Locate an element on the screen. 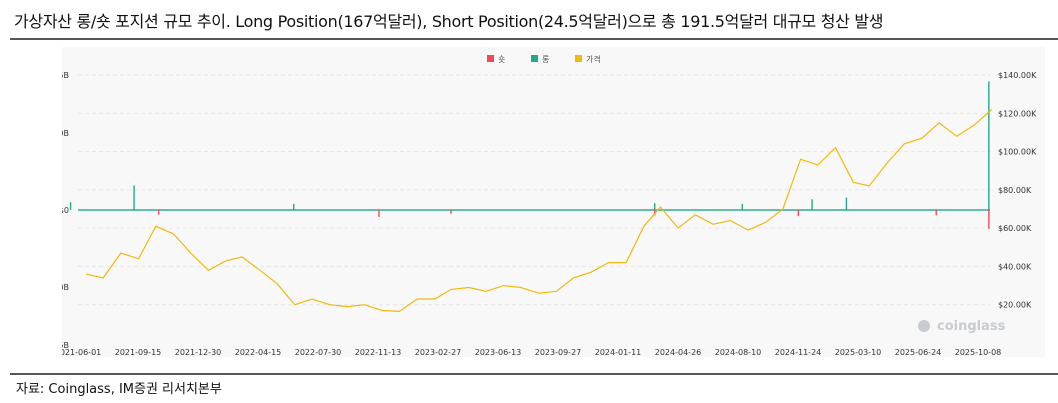 The height and width of the screenshot is (403, 1058). legend-label: 가격 is located at coordinates (593, 59).